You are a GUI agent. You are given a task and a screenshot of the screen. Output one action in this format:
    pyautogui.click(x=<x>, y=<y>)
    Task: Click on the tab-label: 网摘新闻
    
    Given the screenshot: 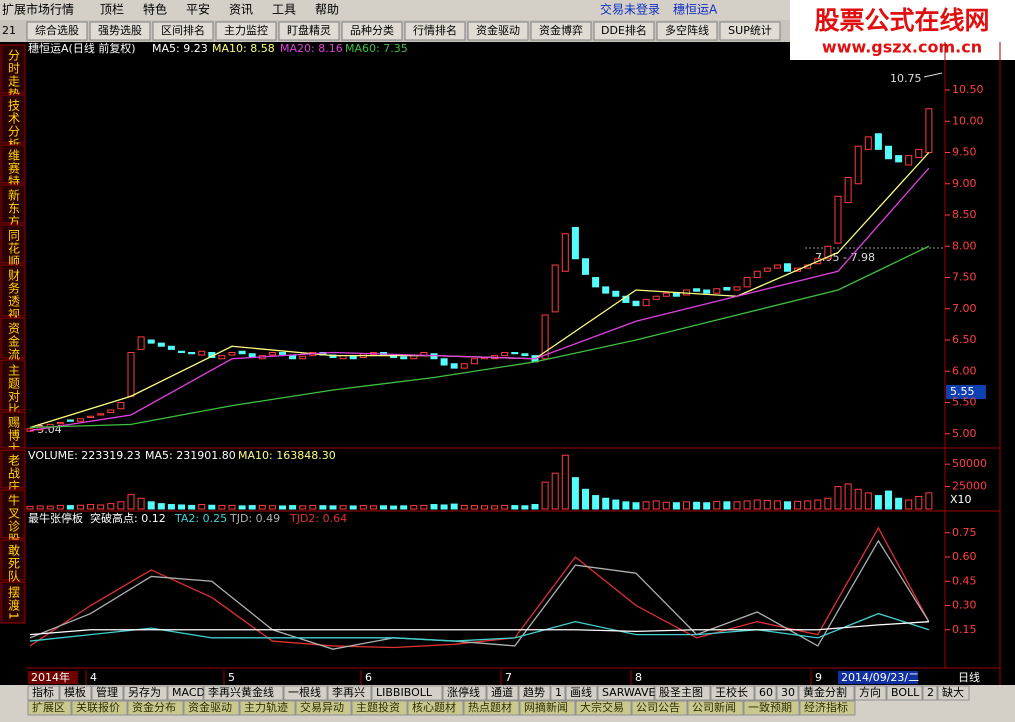 What is the action you would take?
    pyautogui.click(x=546, y=707)
    